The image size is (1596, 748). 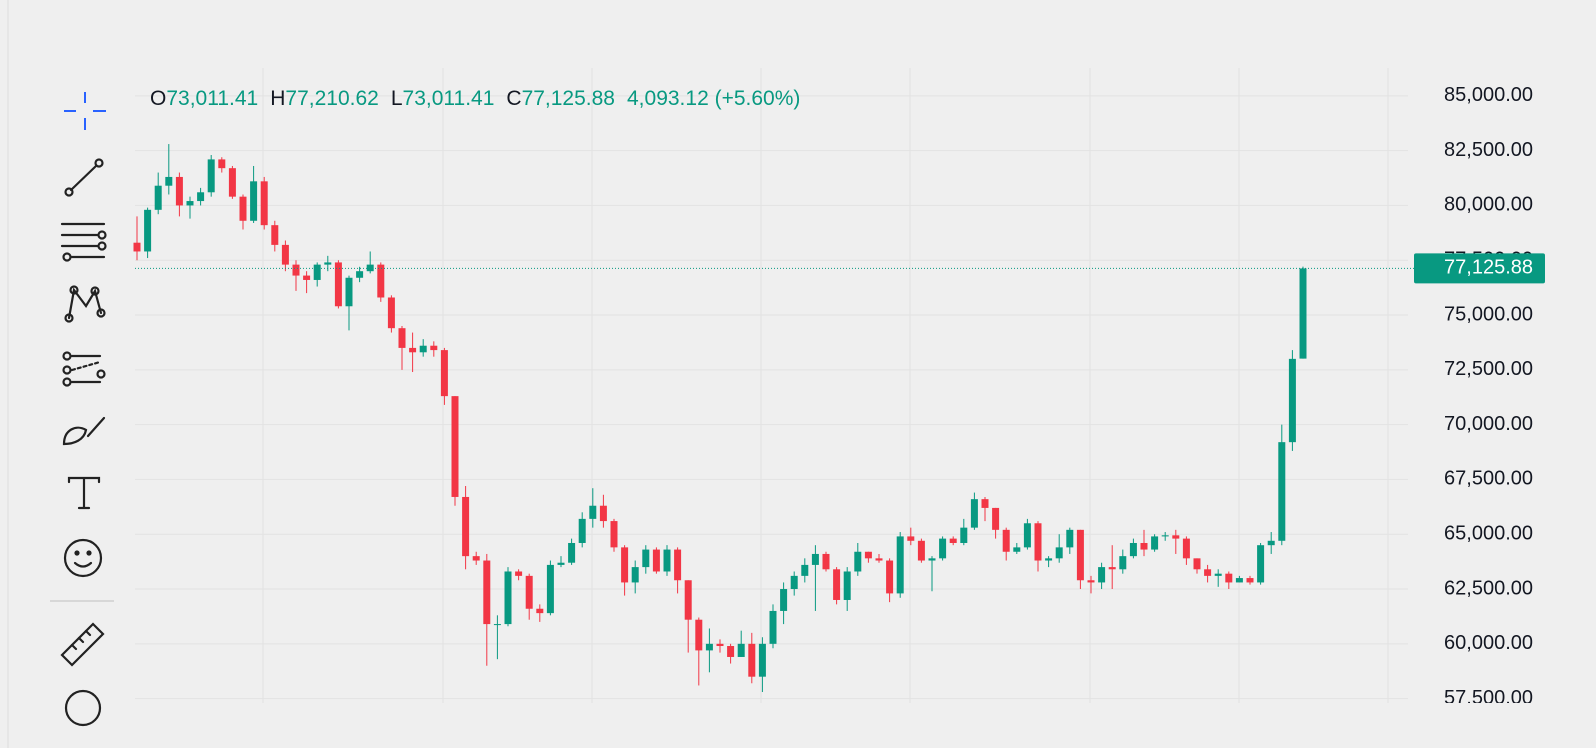 What do you see at coordinates (212, 98) in the screenshot?
I see `open-value: 73,011.41` at bounding box center [212, 98].